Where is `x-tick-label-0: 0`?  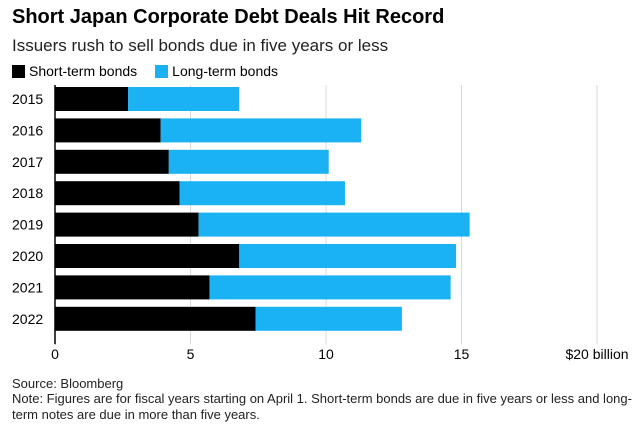
x-tick-label-0: 0 is located at coordinates (55, 354).